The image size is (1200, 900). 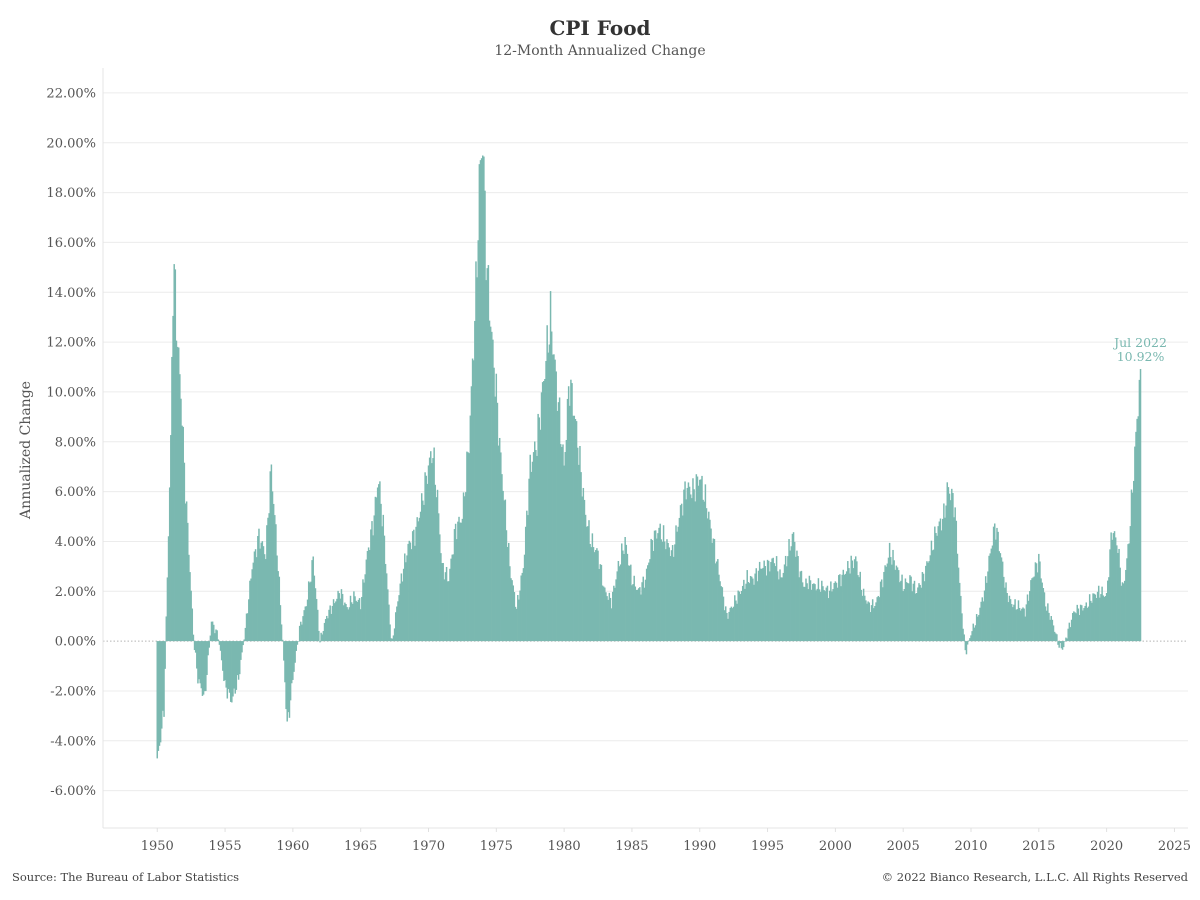 I want to click on annotation-value-label: 10.92%, so click(x=1141, y=356).